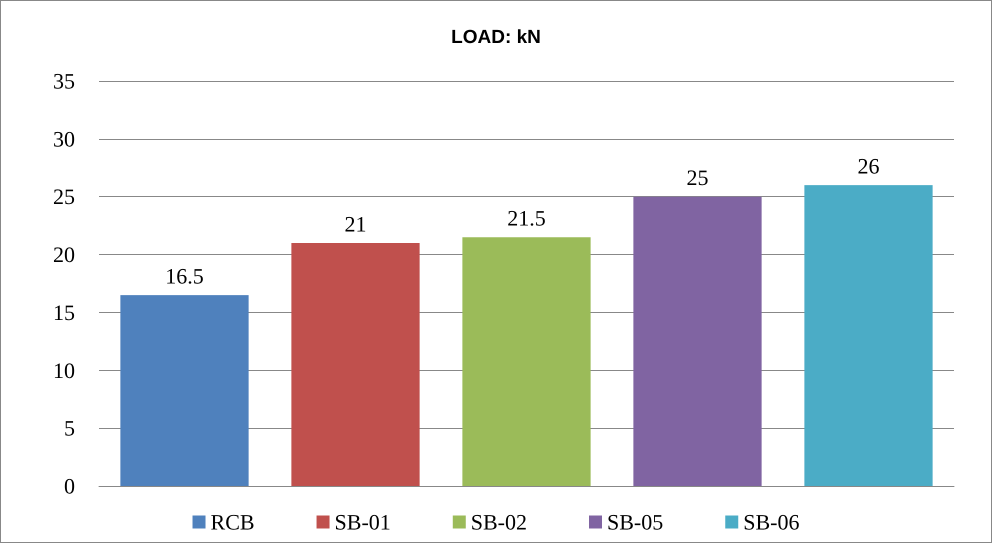 The height and width of the screenshot is (543, 992). What do you see at coordinates (771, 522) in the screenshot?
I see `legend-label: SB-06` at bounding box center [771, 522].